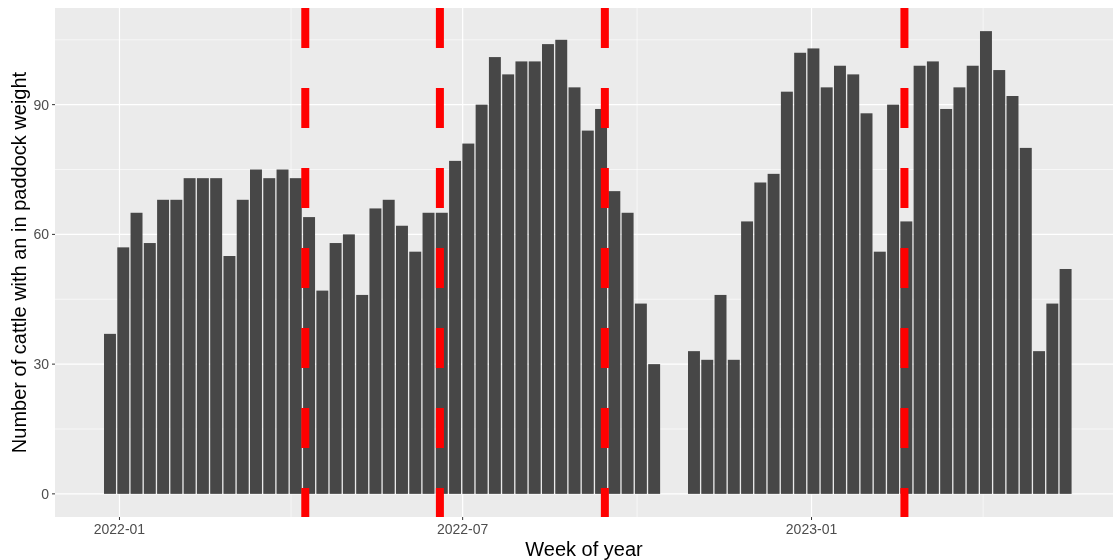 The height and width of the screenshot is (560, 1115). Describe the element at coordinates (41, 104) in the screenshot. I see `y-tick-label: 90` at that location.